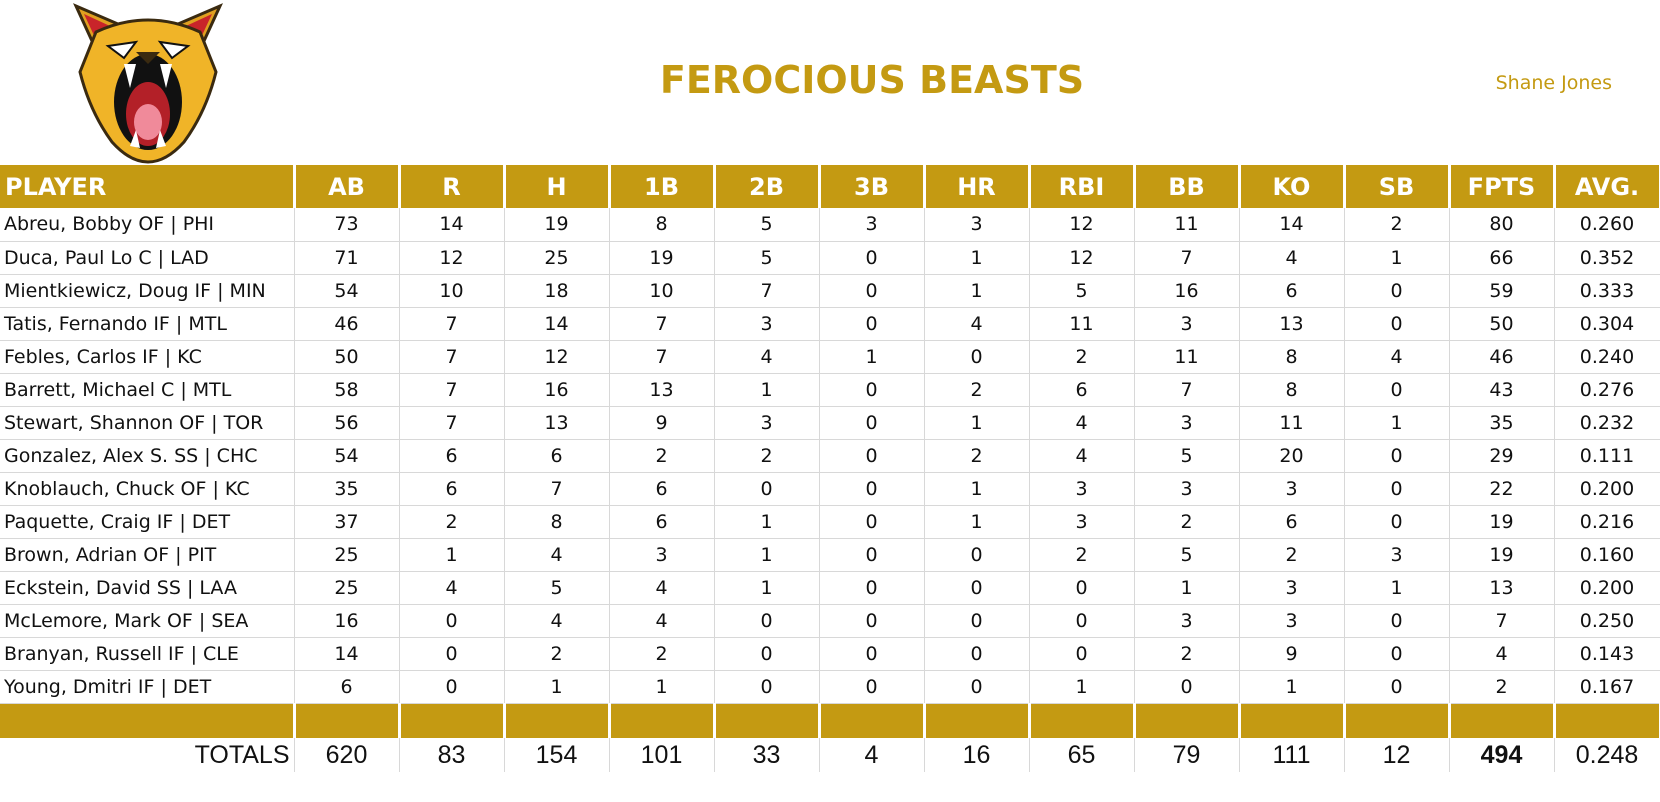  What do you see at coordinates (1292, 186) in the screenshot?
I see `column-header-ko: KO` at bounding box center [1292, 186].